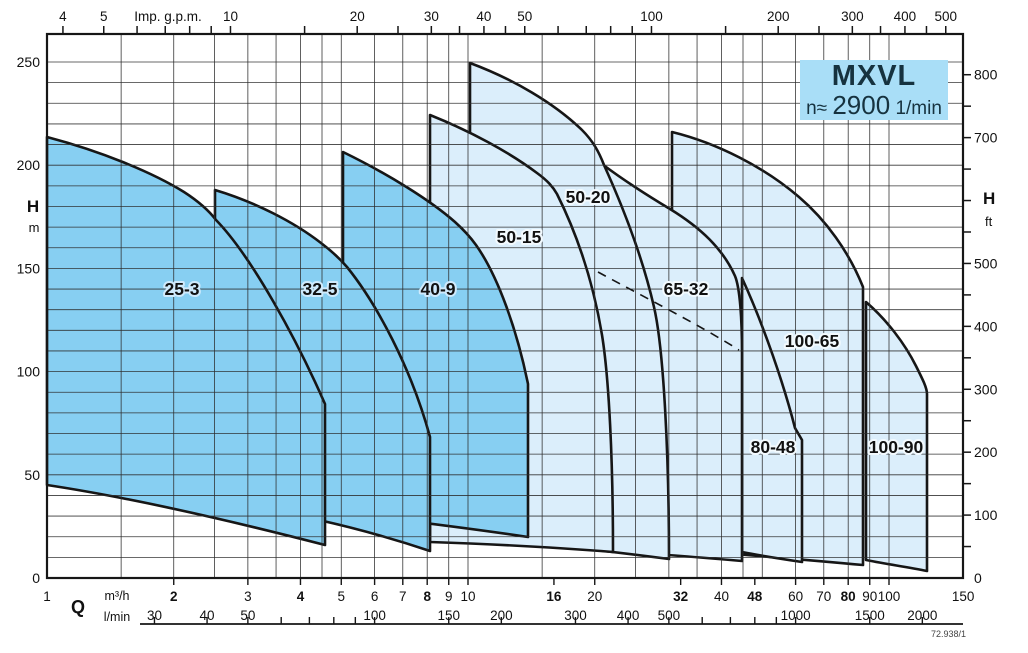 The width and height of the screenshot is (1028, 653). What do you see at coordinates (501, 615) in the screenshot?
I see `bottom-axis-value-lmin: 200` at bounding box center [501, 615].